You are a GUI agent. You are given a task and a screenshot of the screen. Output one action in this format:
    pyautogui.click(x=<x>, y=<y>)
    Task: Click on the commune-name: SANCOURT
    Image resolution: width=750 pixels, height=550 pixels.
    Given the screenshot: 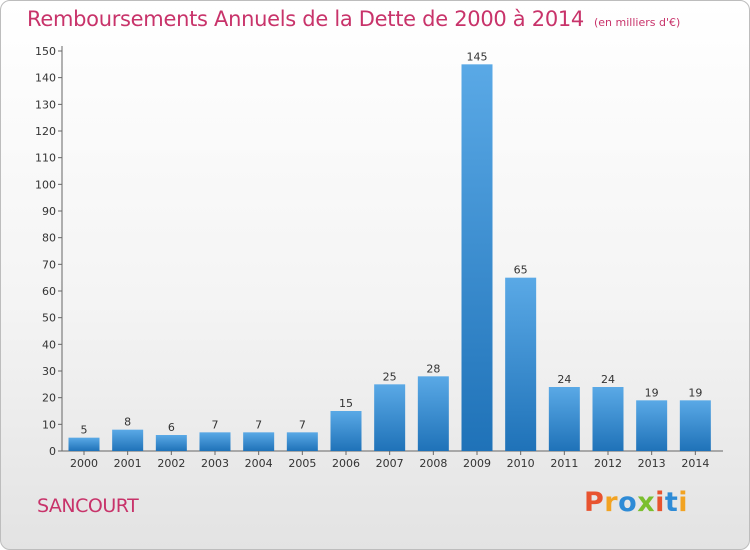 What is the action you would take?
    pyautogui.click(x=88, y=506)
    